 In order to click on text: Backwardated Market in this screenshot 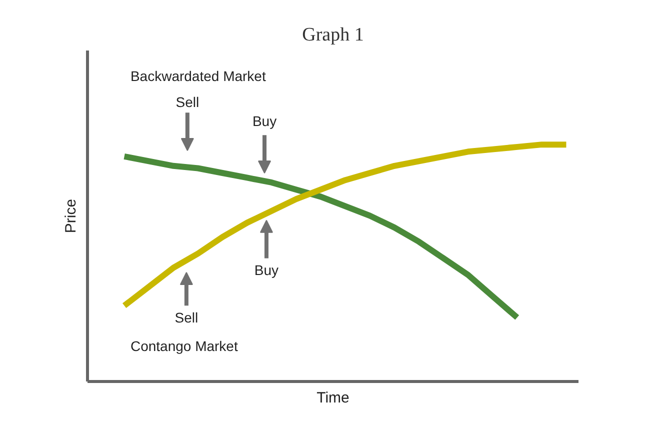, I will do `click(198, 76)`.